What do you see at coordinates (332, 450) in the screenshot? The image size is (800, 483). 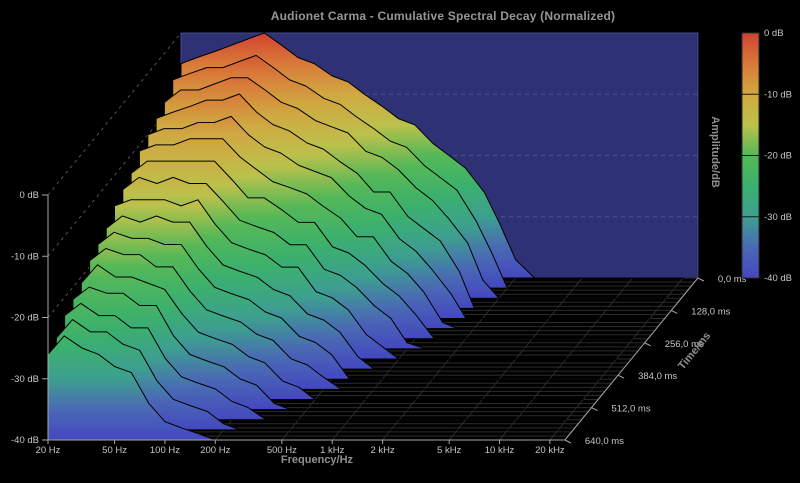 I see `frequency-tick-label: 1 kHz` at bounding box center [332, 450].